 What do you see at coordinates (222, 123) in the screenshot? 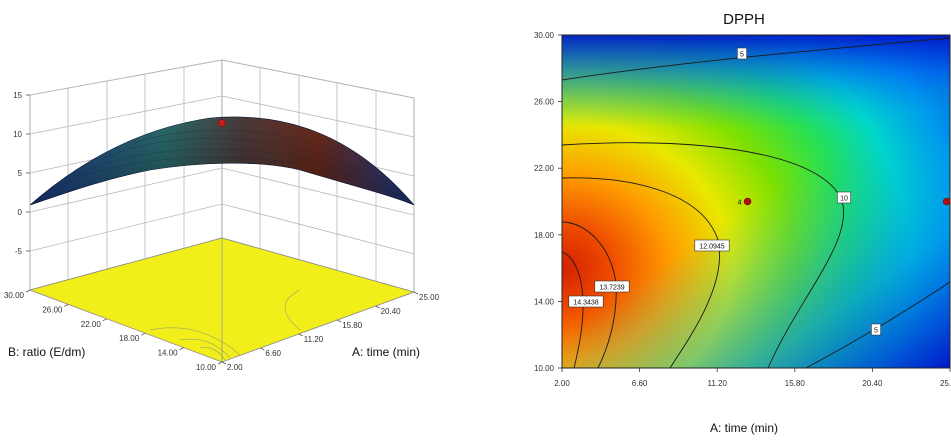
I see `design-point-3d` at bounding box center [222, 123].